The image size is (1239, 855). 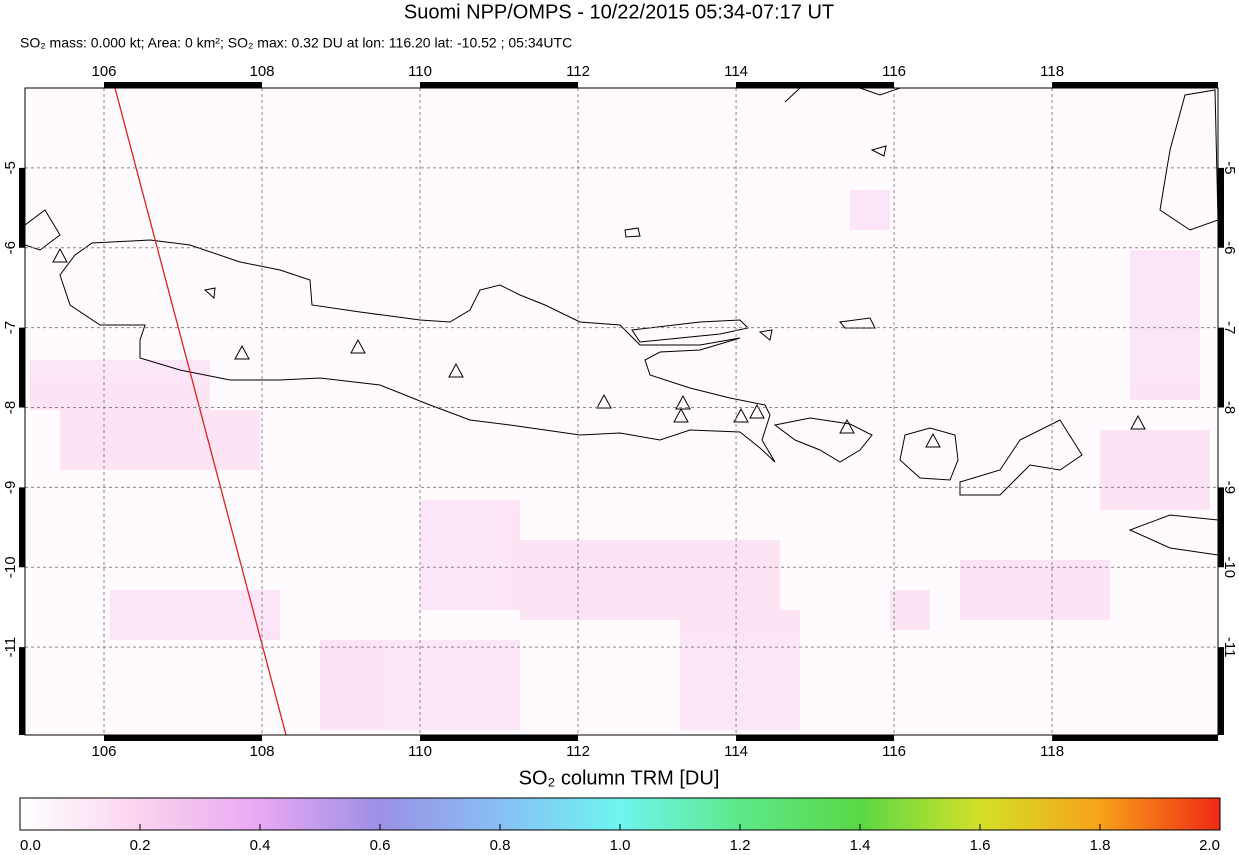 I want to click on colorbar-label: SO₂ column TRM [DU], so click(x=619, y=778).